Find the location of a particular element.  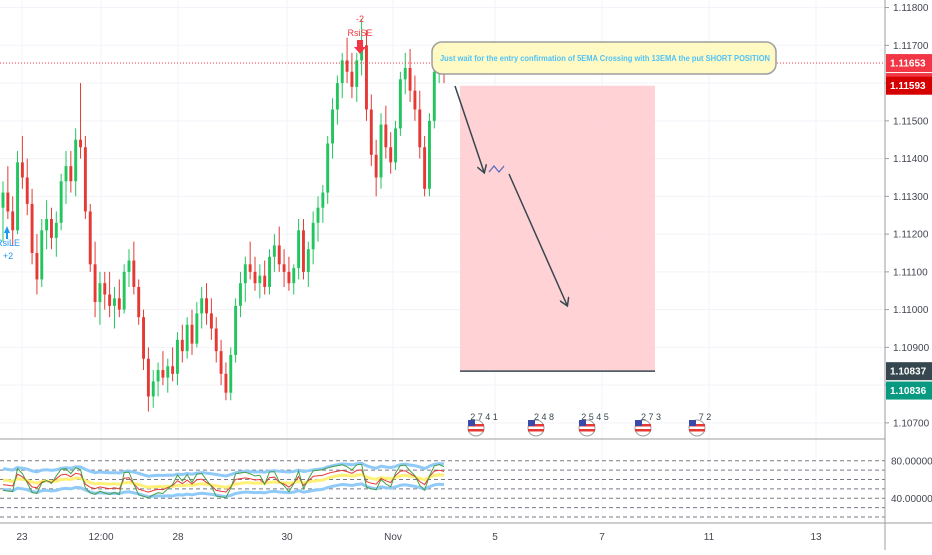

signal-count-label: +2 is located at coordinates (8, 256).